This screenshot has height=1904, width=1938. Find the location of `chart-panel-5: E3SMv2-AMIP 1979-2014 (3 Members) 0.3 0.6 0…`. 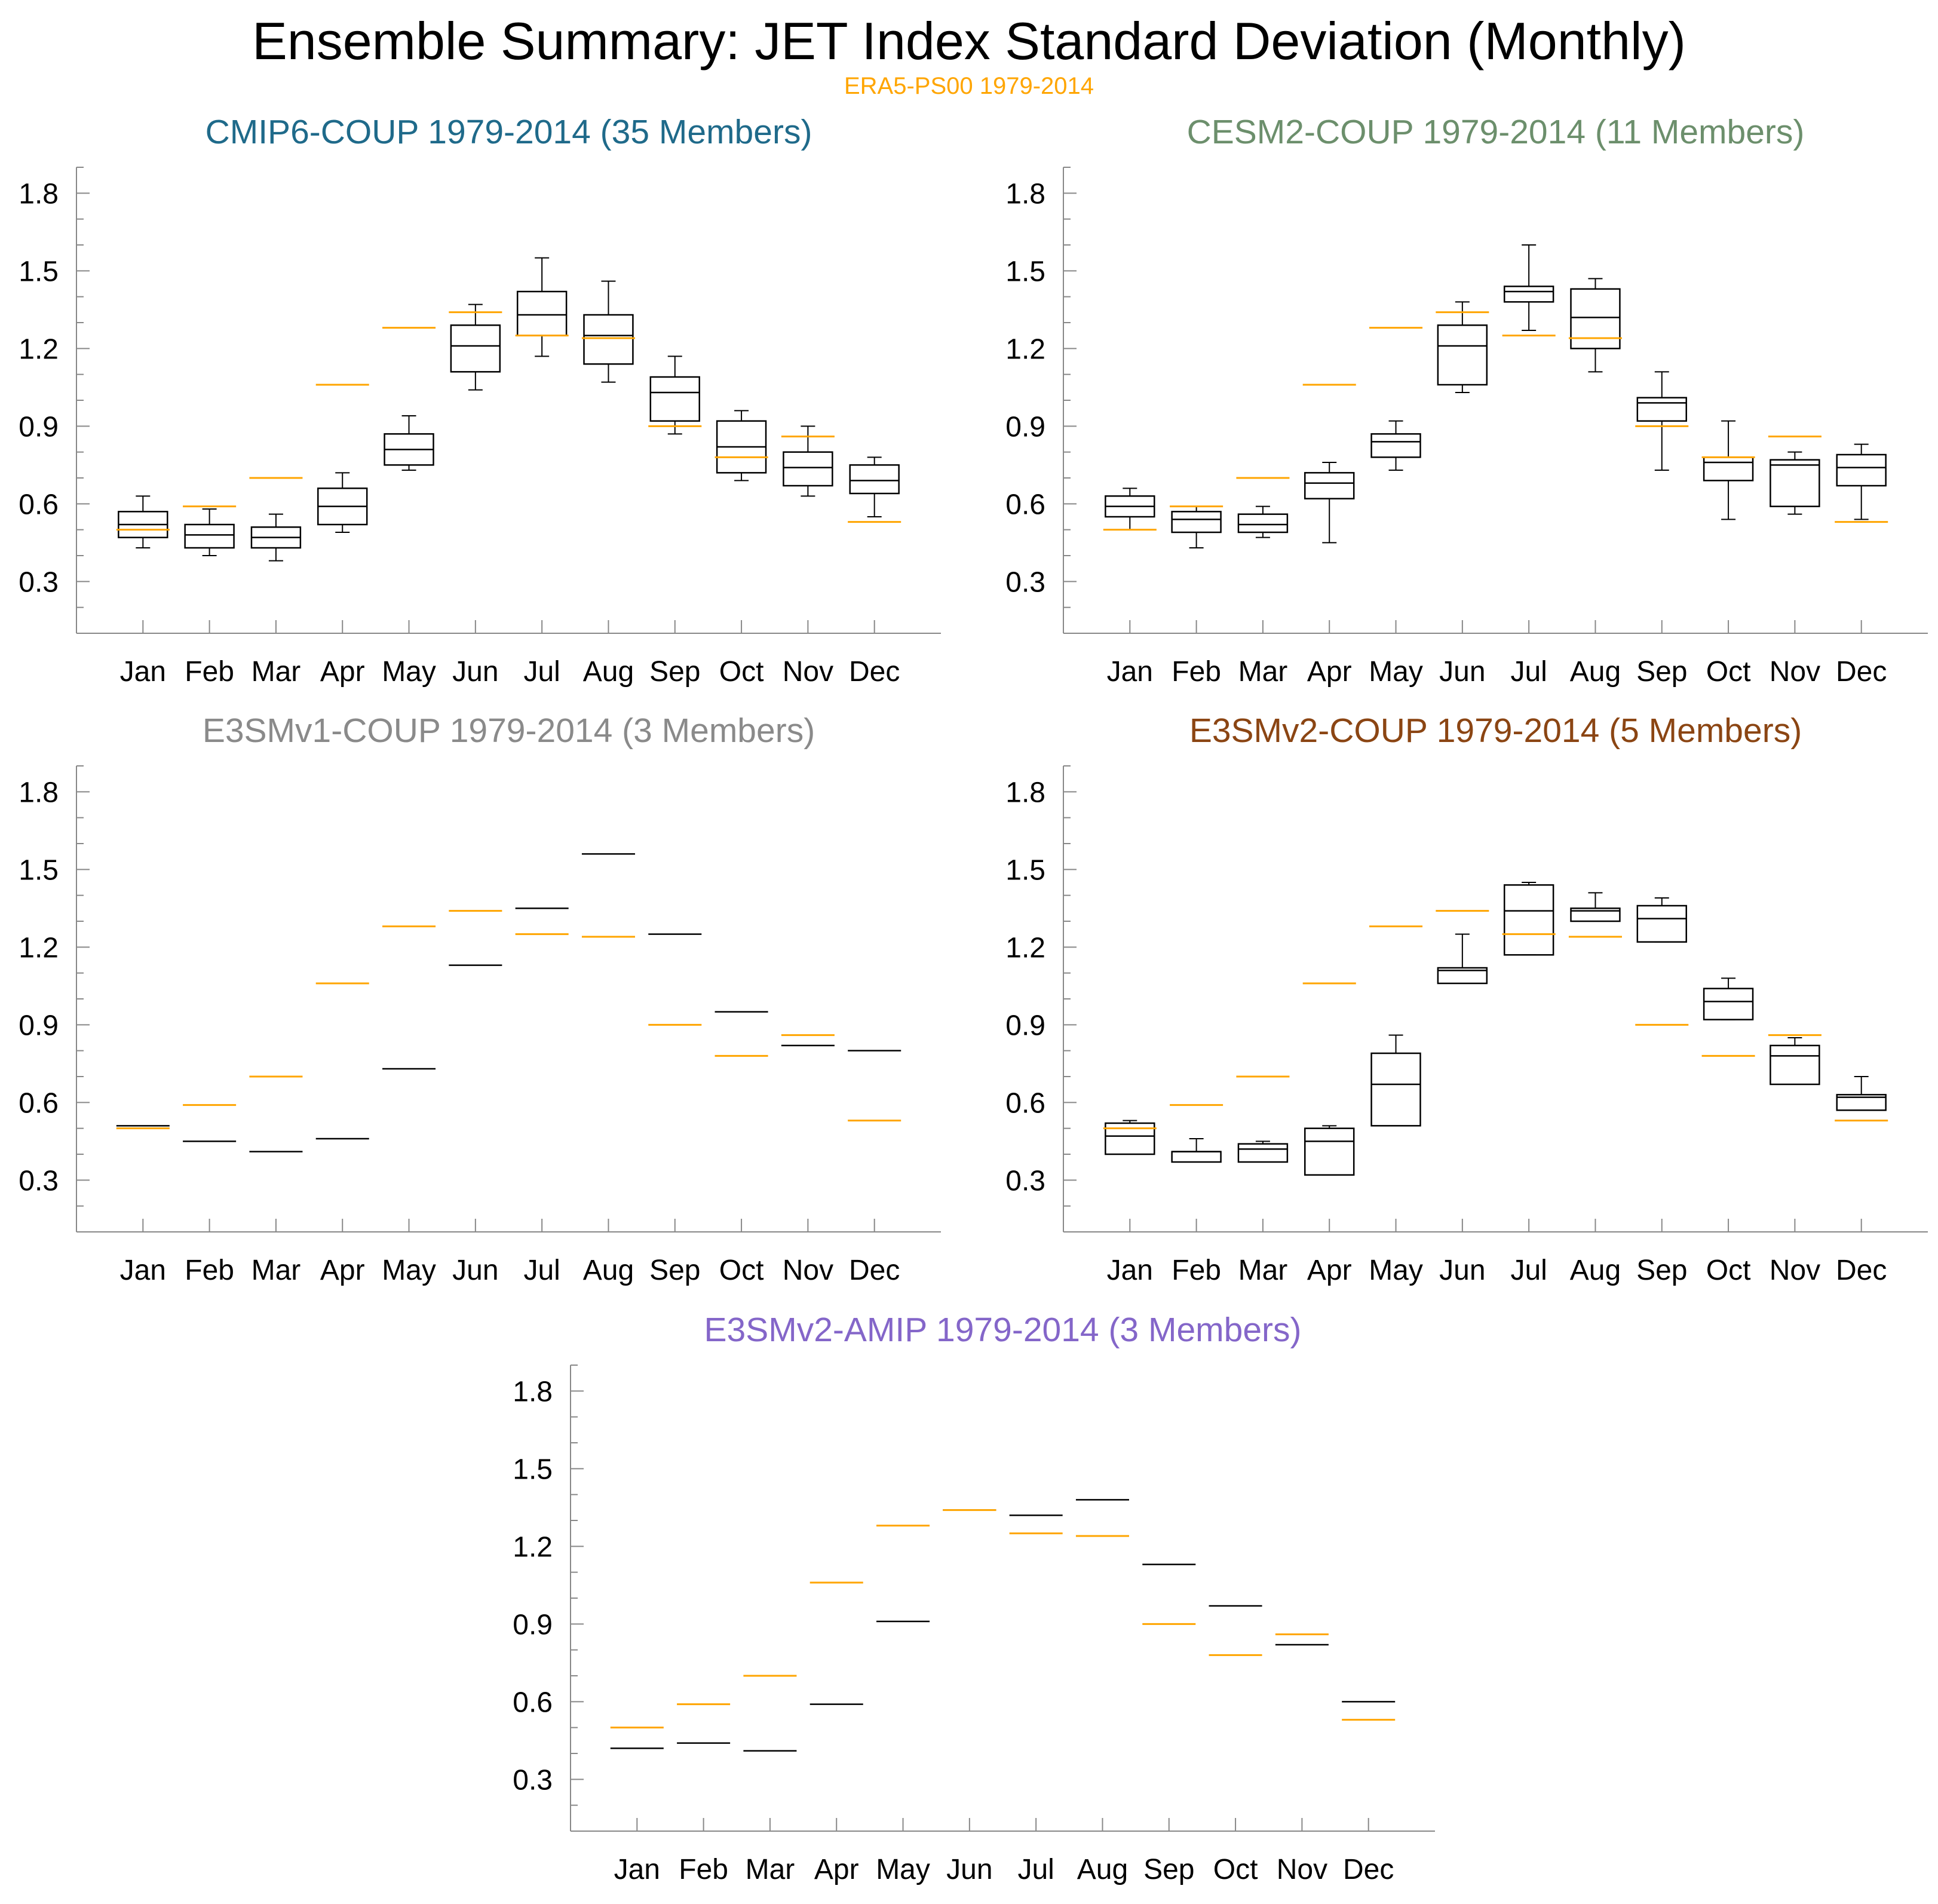

chart-panel-5: E3SMv2-AMIP 1979-2014 (3 Members) 0.3 0.6 0… is located at coordinates (974, 1598).